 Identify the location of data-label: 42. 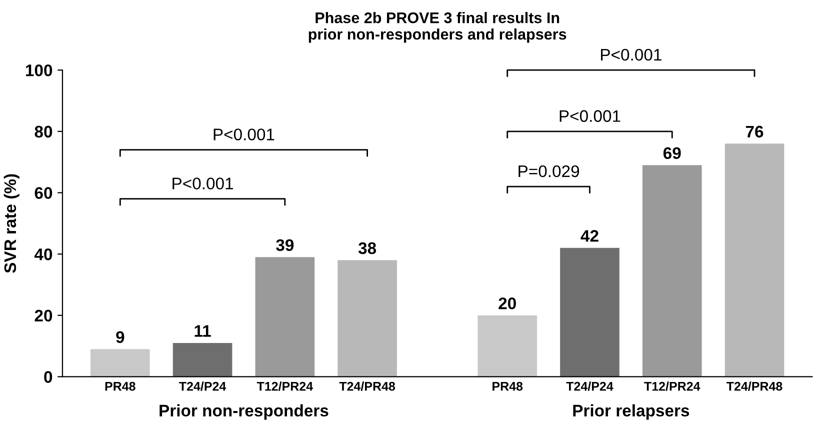
(589, 236).